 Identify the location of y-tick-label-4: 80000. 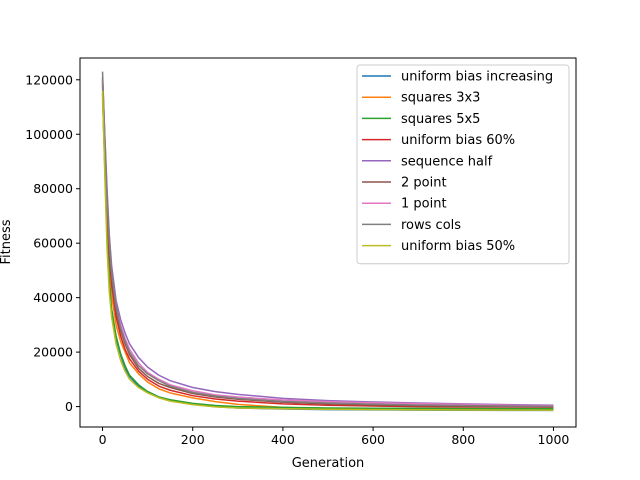
(53, 188).